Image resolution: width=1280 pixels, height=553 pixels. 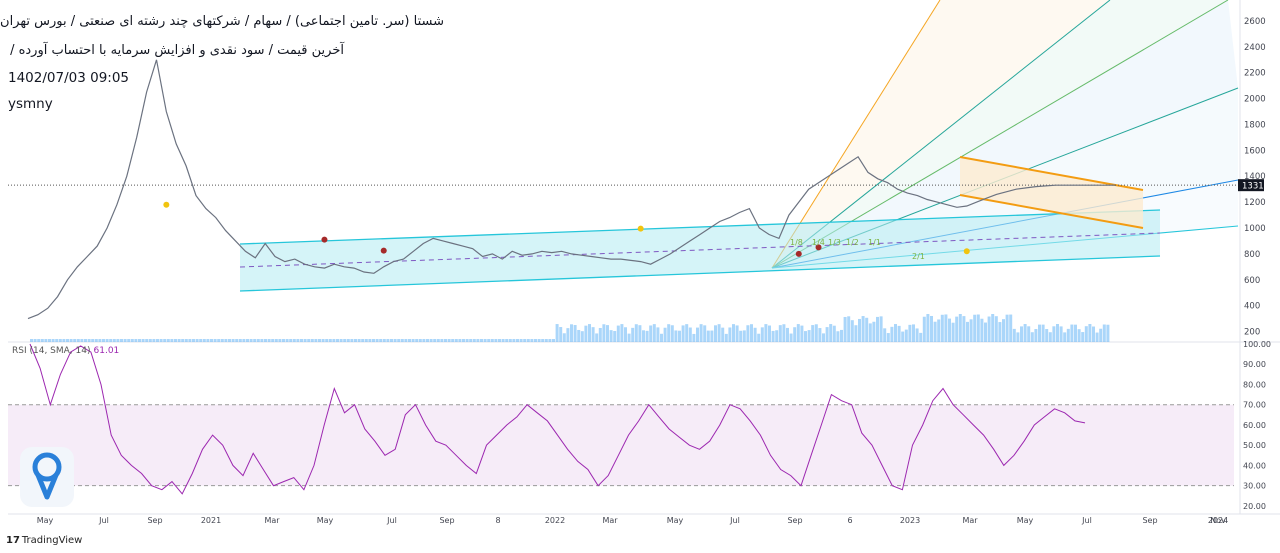 What do you see at coordinates (1255, 203) in the screenshot?
I see `price-tick-1200: 1200` at bounding box center [1255, 203].